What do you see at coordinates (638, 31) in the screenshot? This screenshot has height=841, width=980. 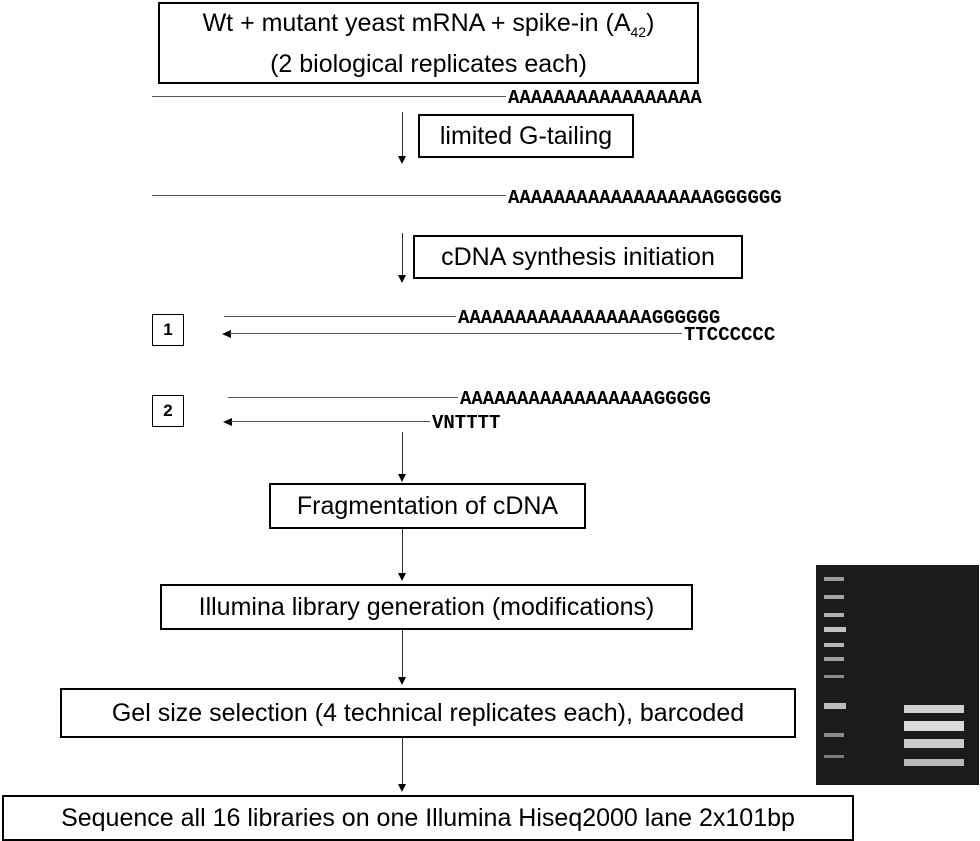 I see `spike-in-subscript: 42` at bounding box center [638, 31].